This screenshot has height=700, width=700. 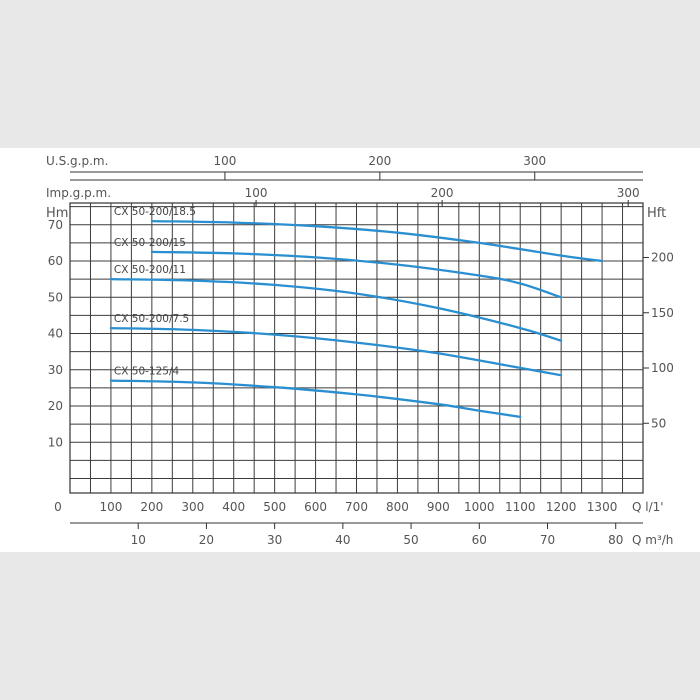 What do you see at coordinates (662, 258) in the screenshot?
I see `hft-tick-label: 200` at bounding box center [662, 258].